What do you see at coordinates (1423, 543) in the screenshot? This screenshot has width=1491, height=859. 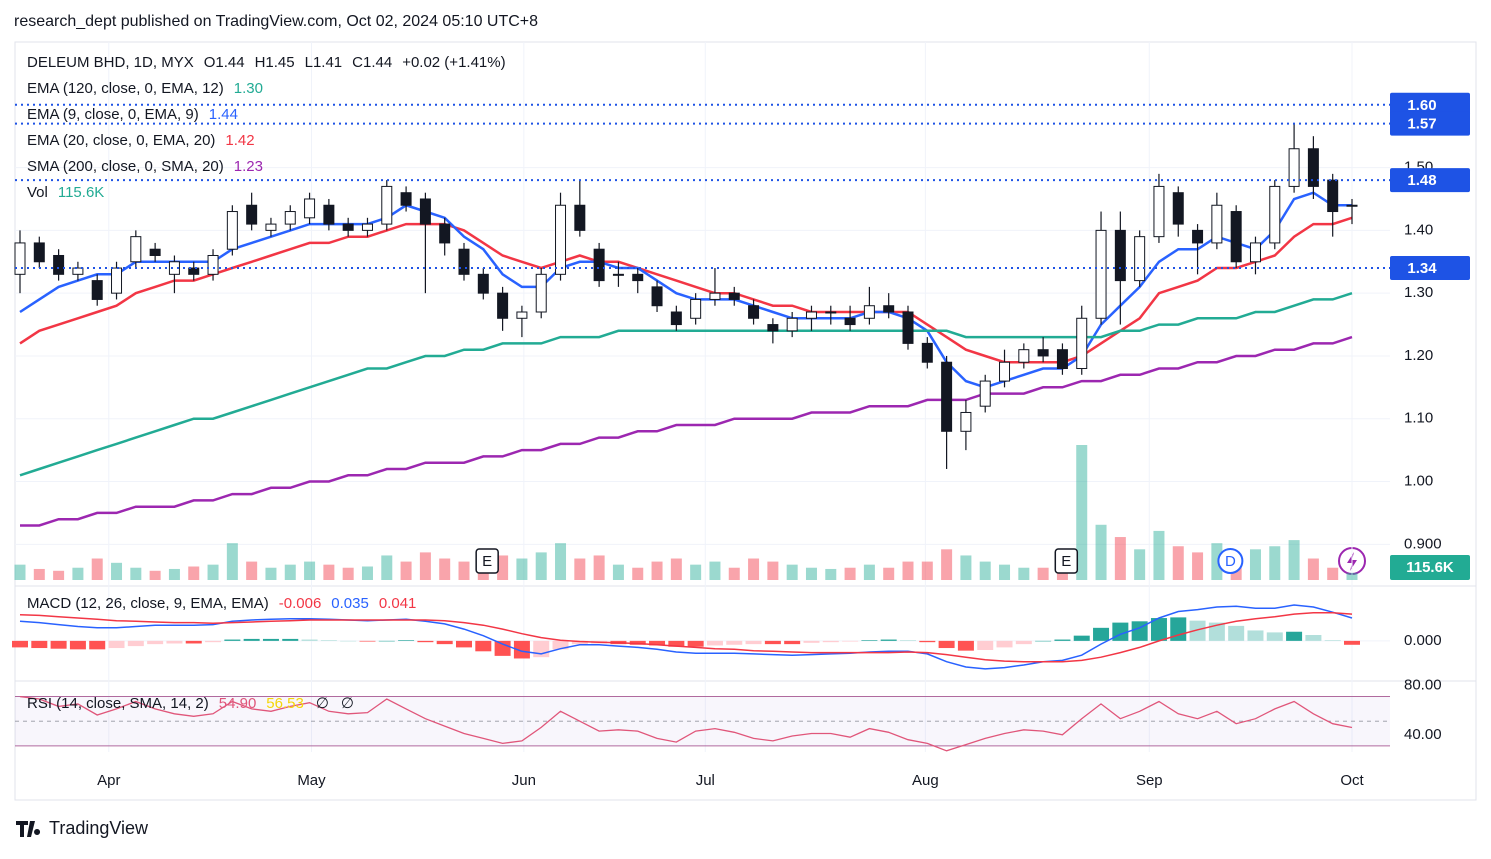 I see `y-tick-label: 0.900` at bounding box center [1423, 543].